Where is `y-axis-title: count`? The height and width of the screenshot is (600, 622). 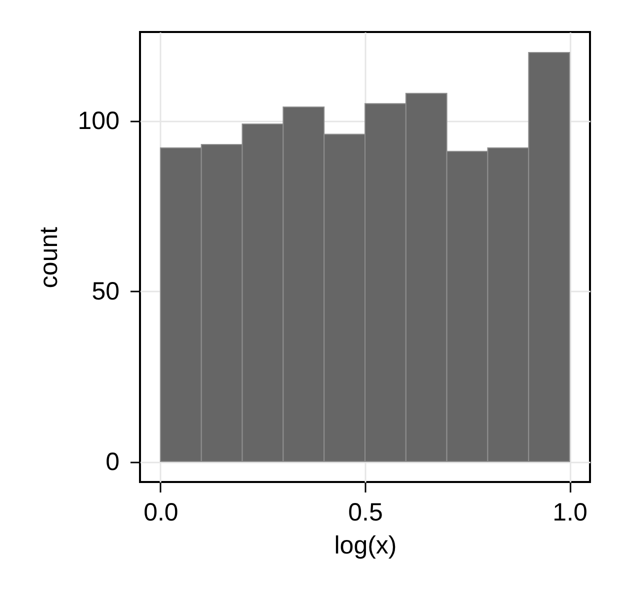
y-axis-title: count is located at coordinates (48, 257).